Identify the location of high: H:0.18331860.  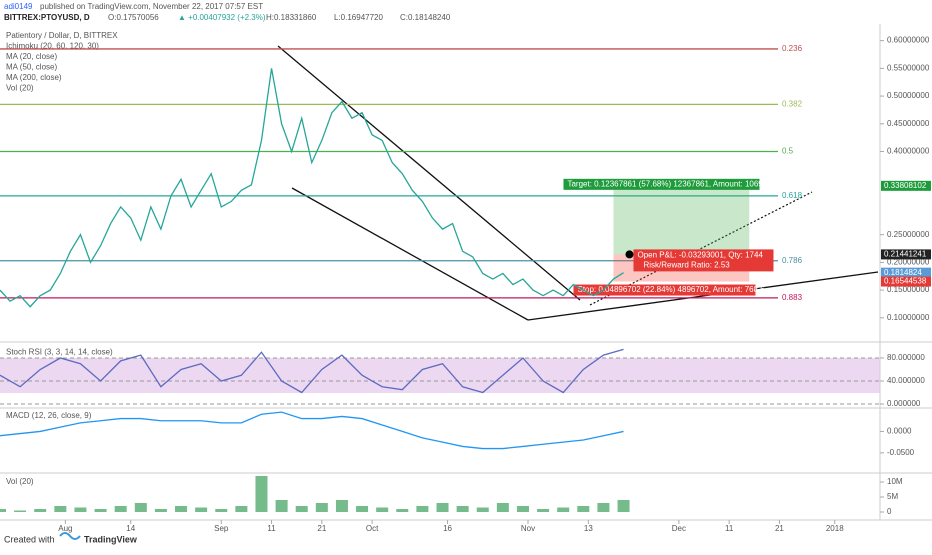
(291, 17).